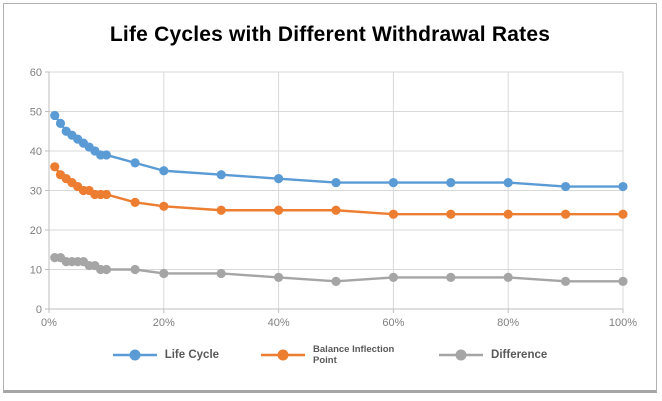 The width and height of the screenshot is (662, 401). I want to click on x-axis-tick-label: 100%, so click(623, 323).